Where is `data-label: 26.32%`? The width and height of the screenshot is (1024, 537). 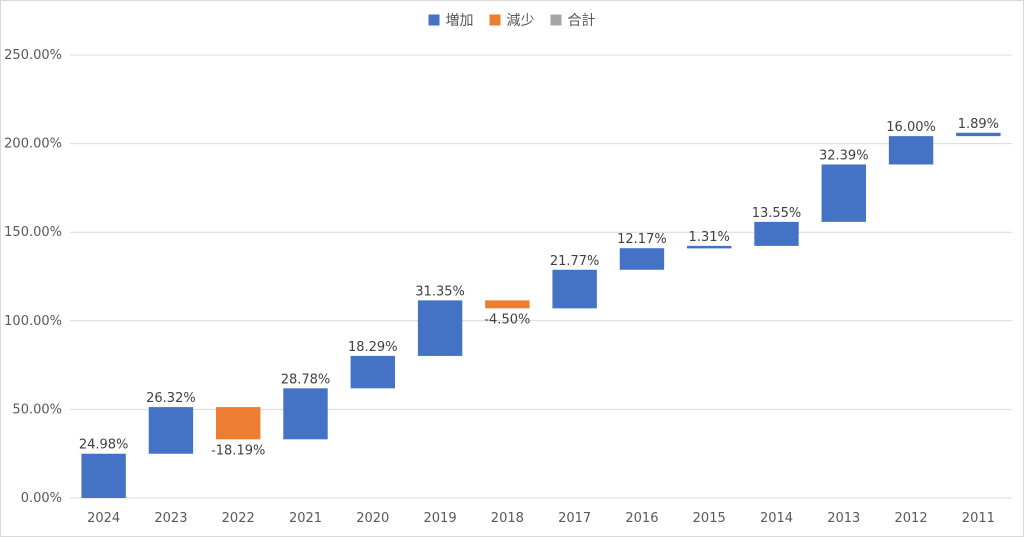 data-label: 26.32% is located at coordinates (171, 398).